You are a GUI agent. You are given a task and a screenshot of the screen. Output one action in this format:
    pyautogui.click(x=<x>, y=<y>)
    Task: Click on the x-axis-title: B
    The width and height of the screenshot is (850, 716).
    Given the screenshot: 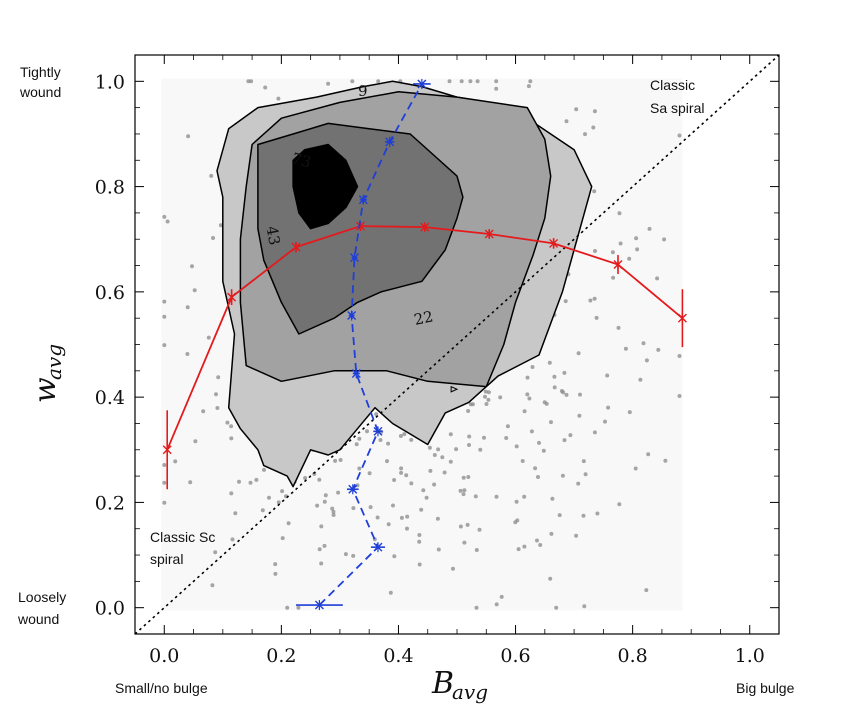 What is the action you would take?
    pyautogui.click(x=442, y=683)
    